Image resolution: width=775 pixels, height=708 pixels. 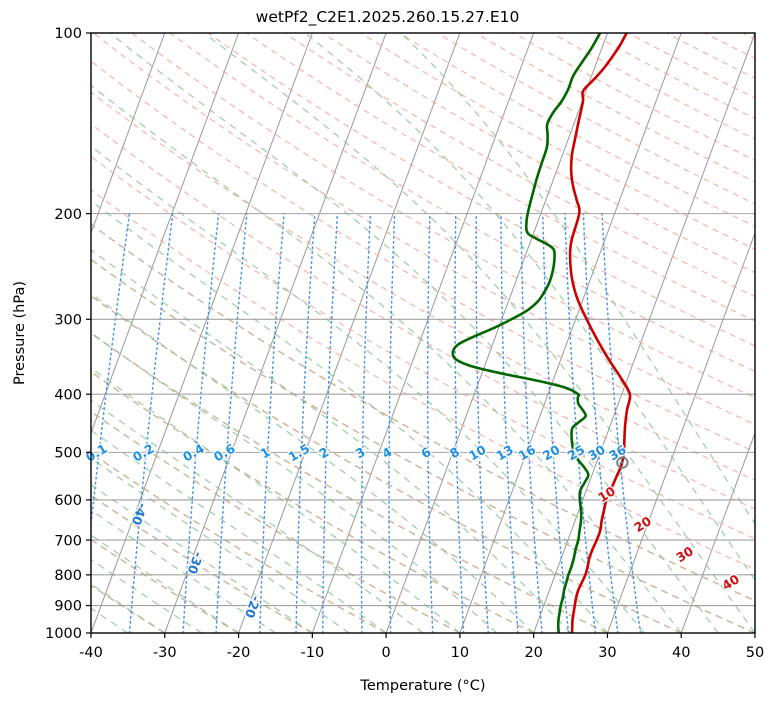 I want to click on x-tick-label: 50, so click(x=755, y=653).